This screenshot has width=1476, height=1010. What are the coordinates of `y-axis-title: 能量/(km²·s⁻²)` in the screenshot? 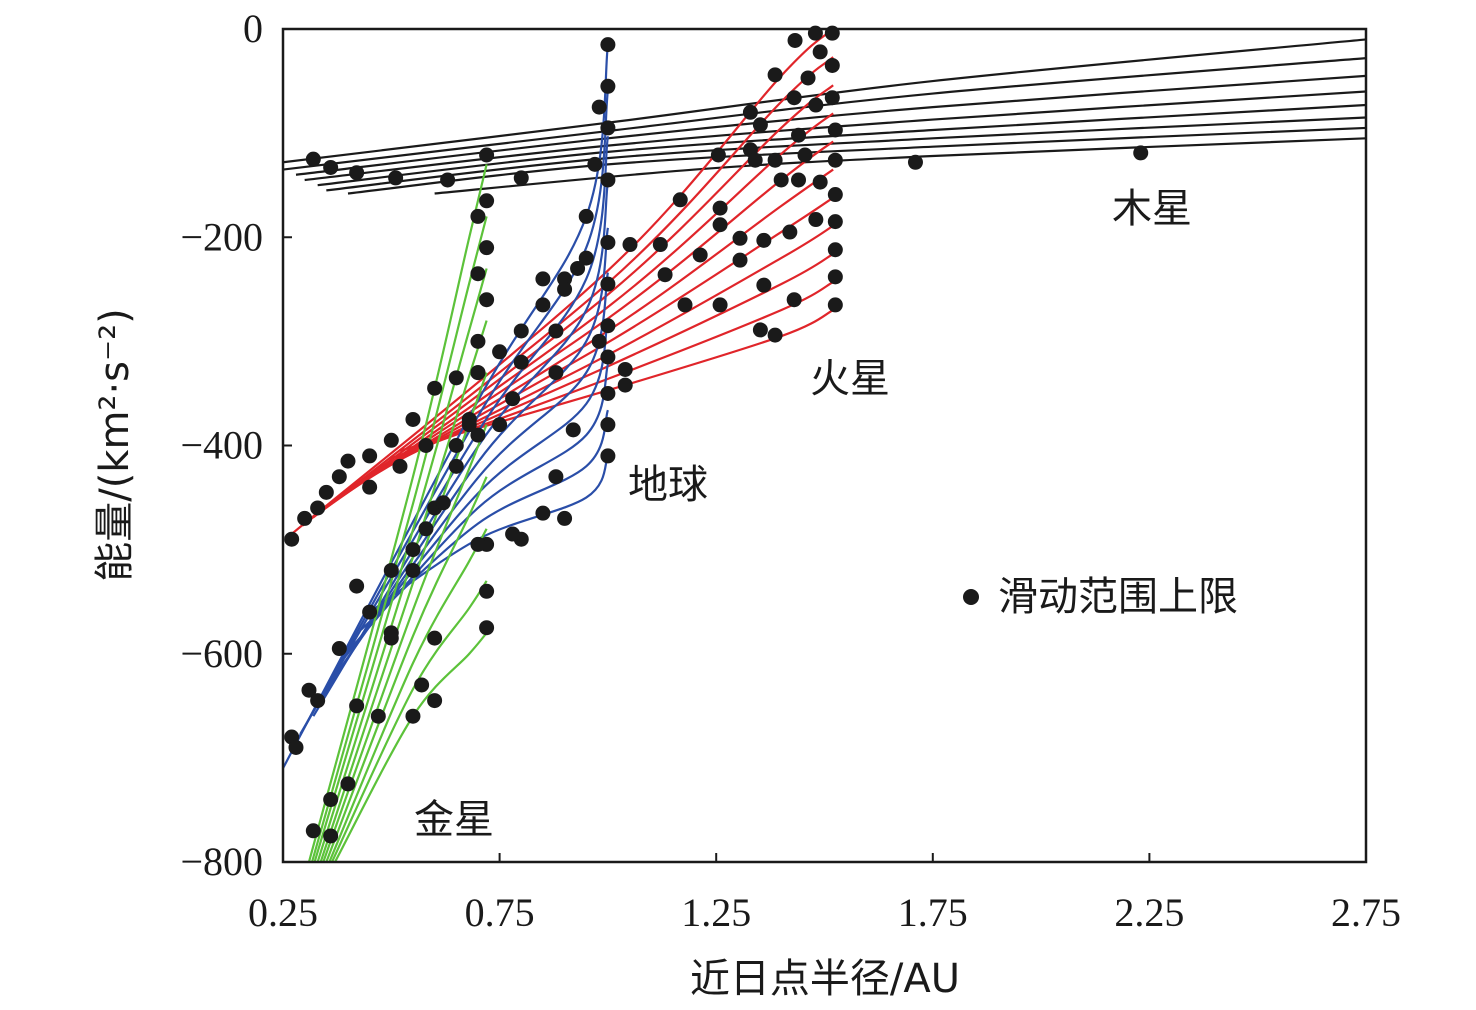 It's located at (115, 445).